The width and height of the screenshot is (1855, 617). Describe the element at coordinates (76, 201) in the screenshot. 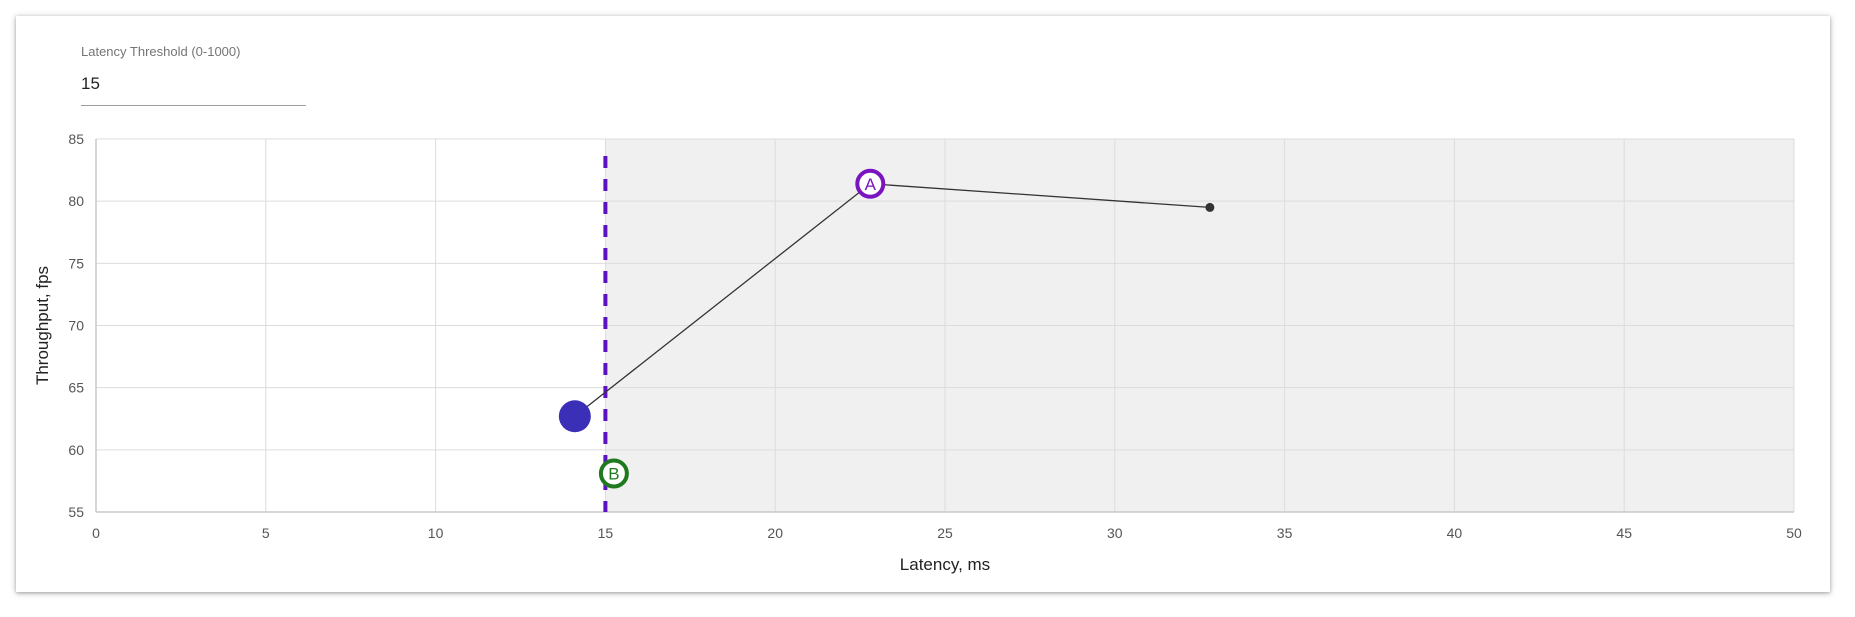

I see `y-tick-label: 80` at that location.